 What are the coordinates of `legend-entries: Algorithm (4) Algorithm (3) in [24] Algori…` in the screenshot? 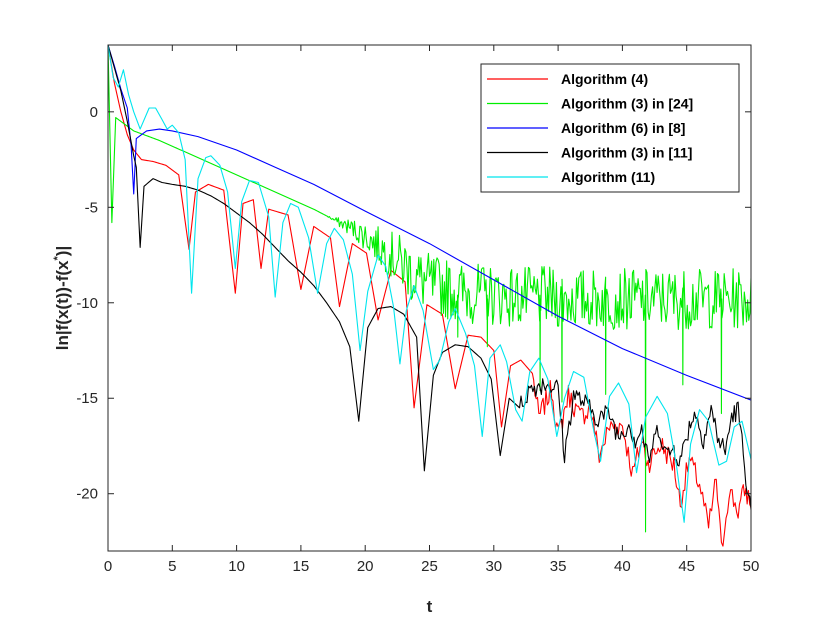 It's located at (590, 128).